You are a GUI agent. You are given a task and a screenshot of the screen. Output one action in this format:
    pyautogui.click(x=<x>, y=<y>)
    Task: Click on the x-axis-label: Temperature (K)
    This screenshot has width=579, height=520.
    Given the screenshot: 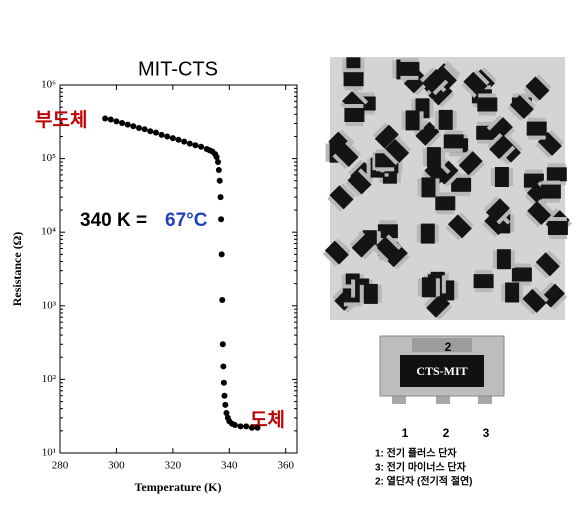 What is the action you would take?
    pyautogui.click(x=178, y=487)
    